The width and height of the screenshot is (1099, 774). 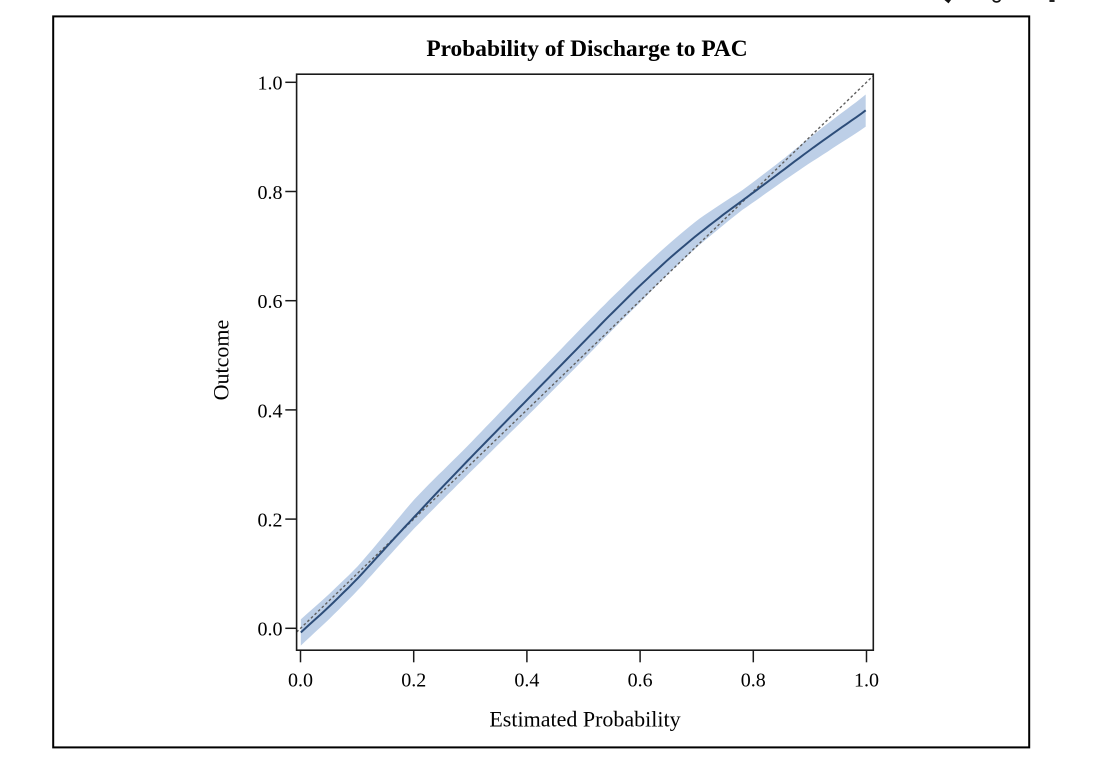 I want to click on svg-text: Outcome, so click(x=221, y=360).